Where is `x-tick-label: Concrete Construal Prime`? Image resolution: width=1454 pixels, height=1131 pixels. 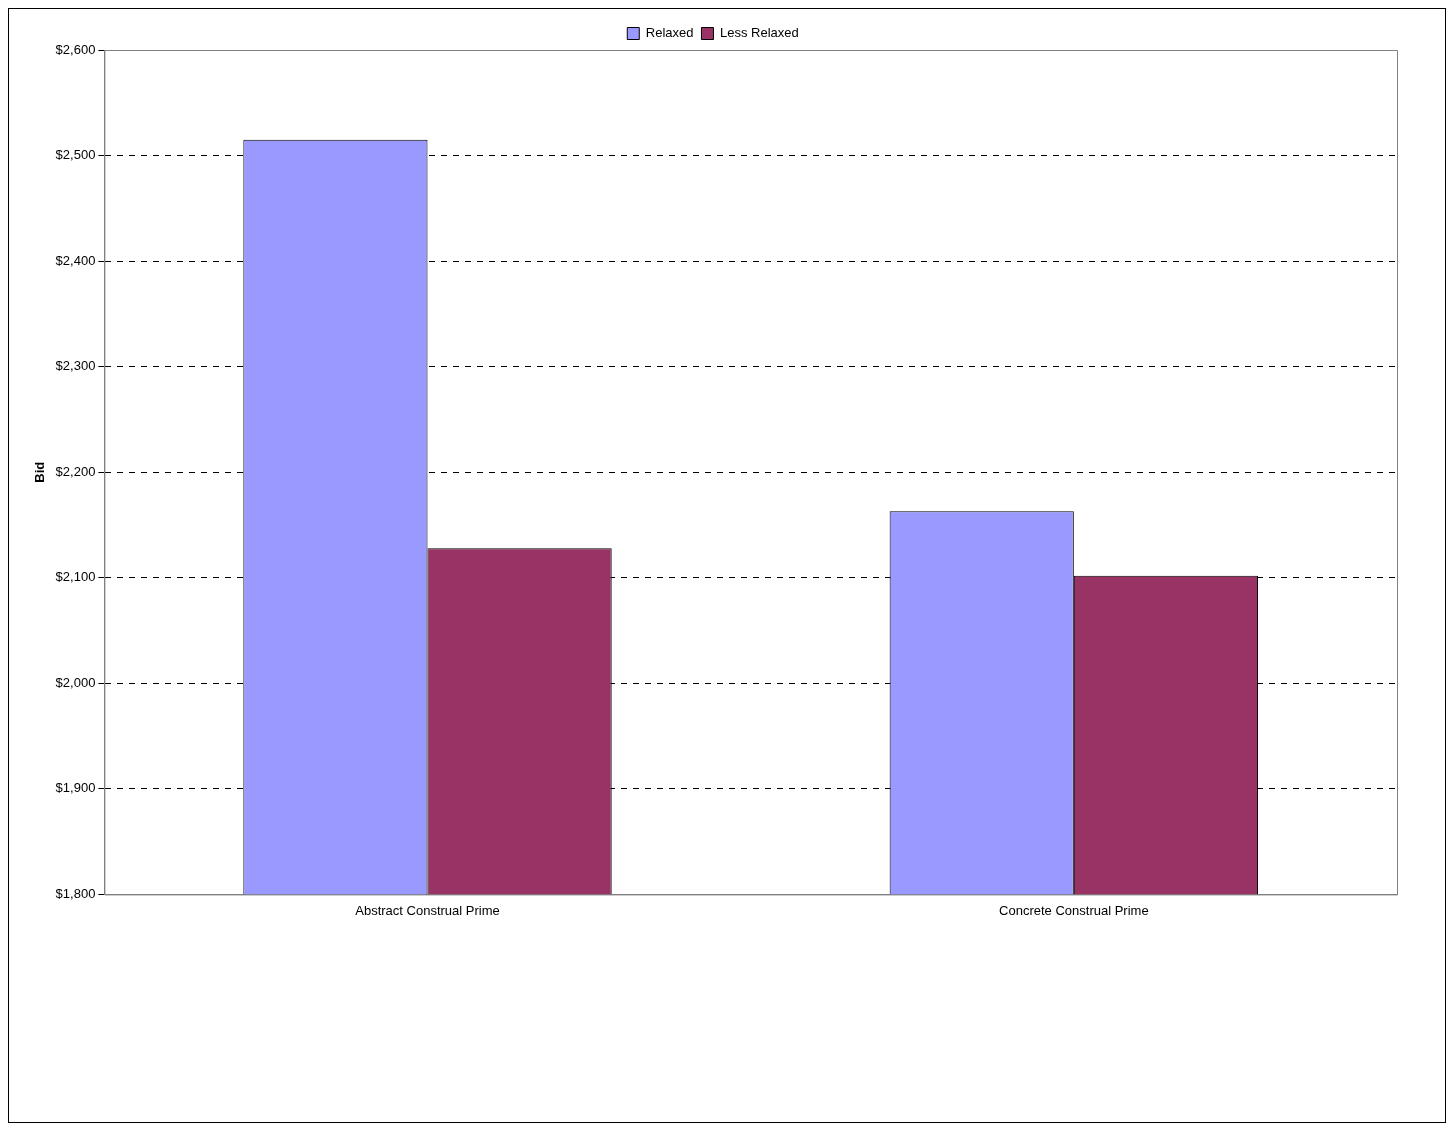 x-tick-label: Concrete Construal Prime is located at coordinates (1074, 910).